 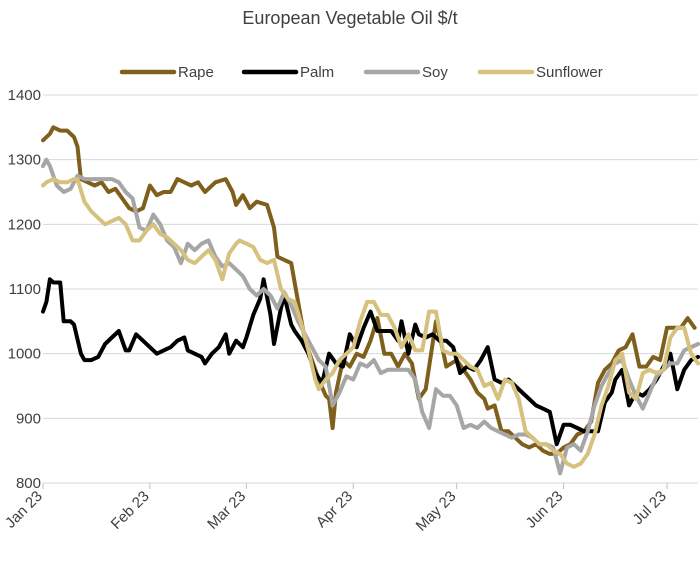 I want to click on y-tick-label: 1200, so click(x=24, y=224).